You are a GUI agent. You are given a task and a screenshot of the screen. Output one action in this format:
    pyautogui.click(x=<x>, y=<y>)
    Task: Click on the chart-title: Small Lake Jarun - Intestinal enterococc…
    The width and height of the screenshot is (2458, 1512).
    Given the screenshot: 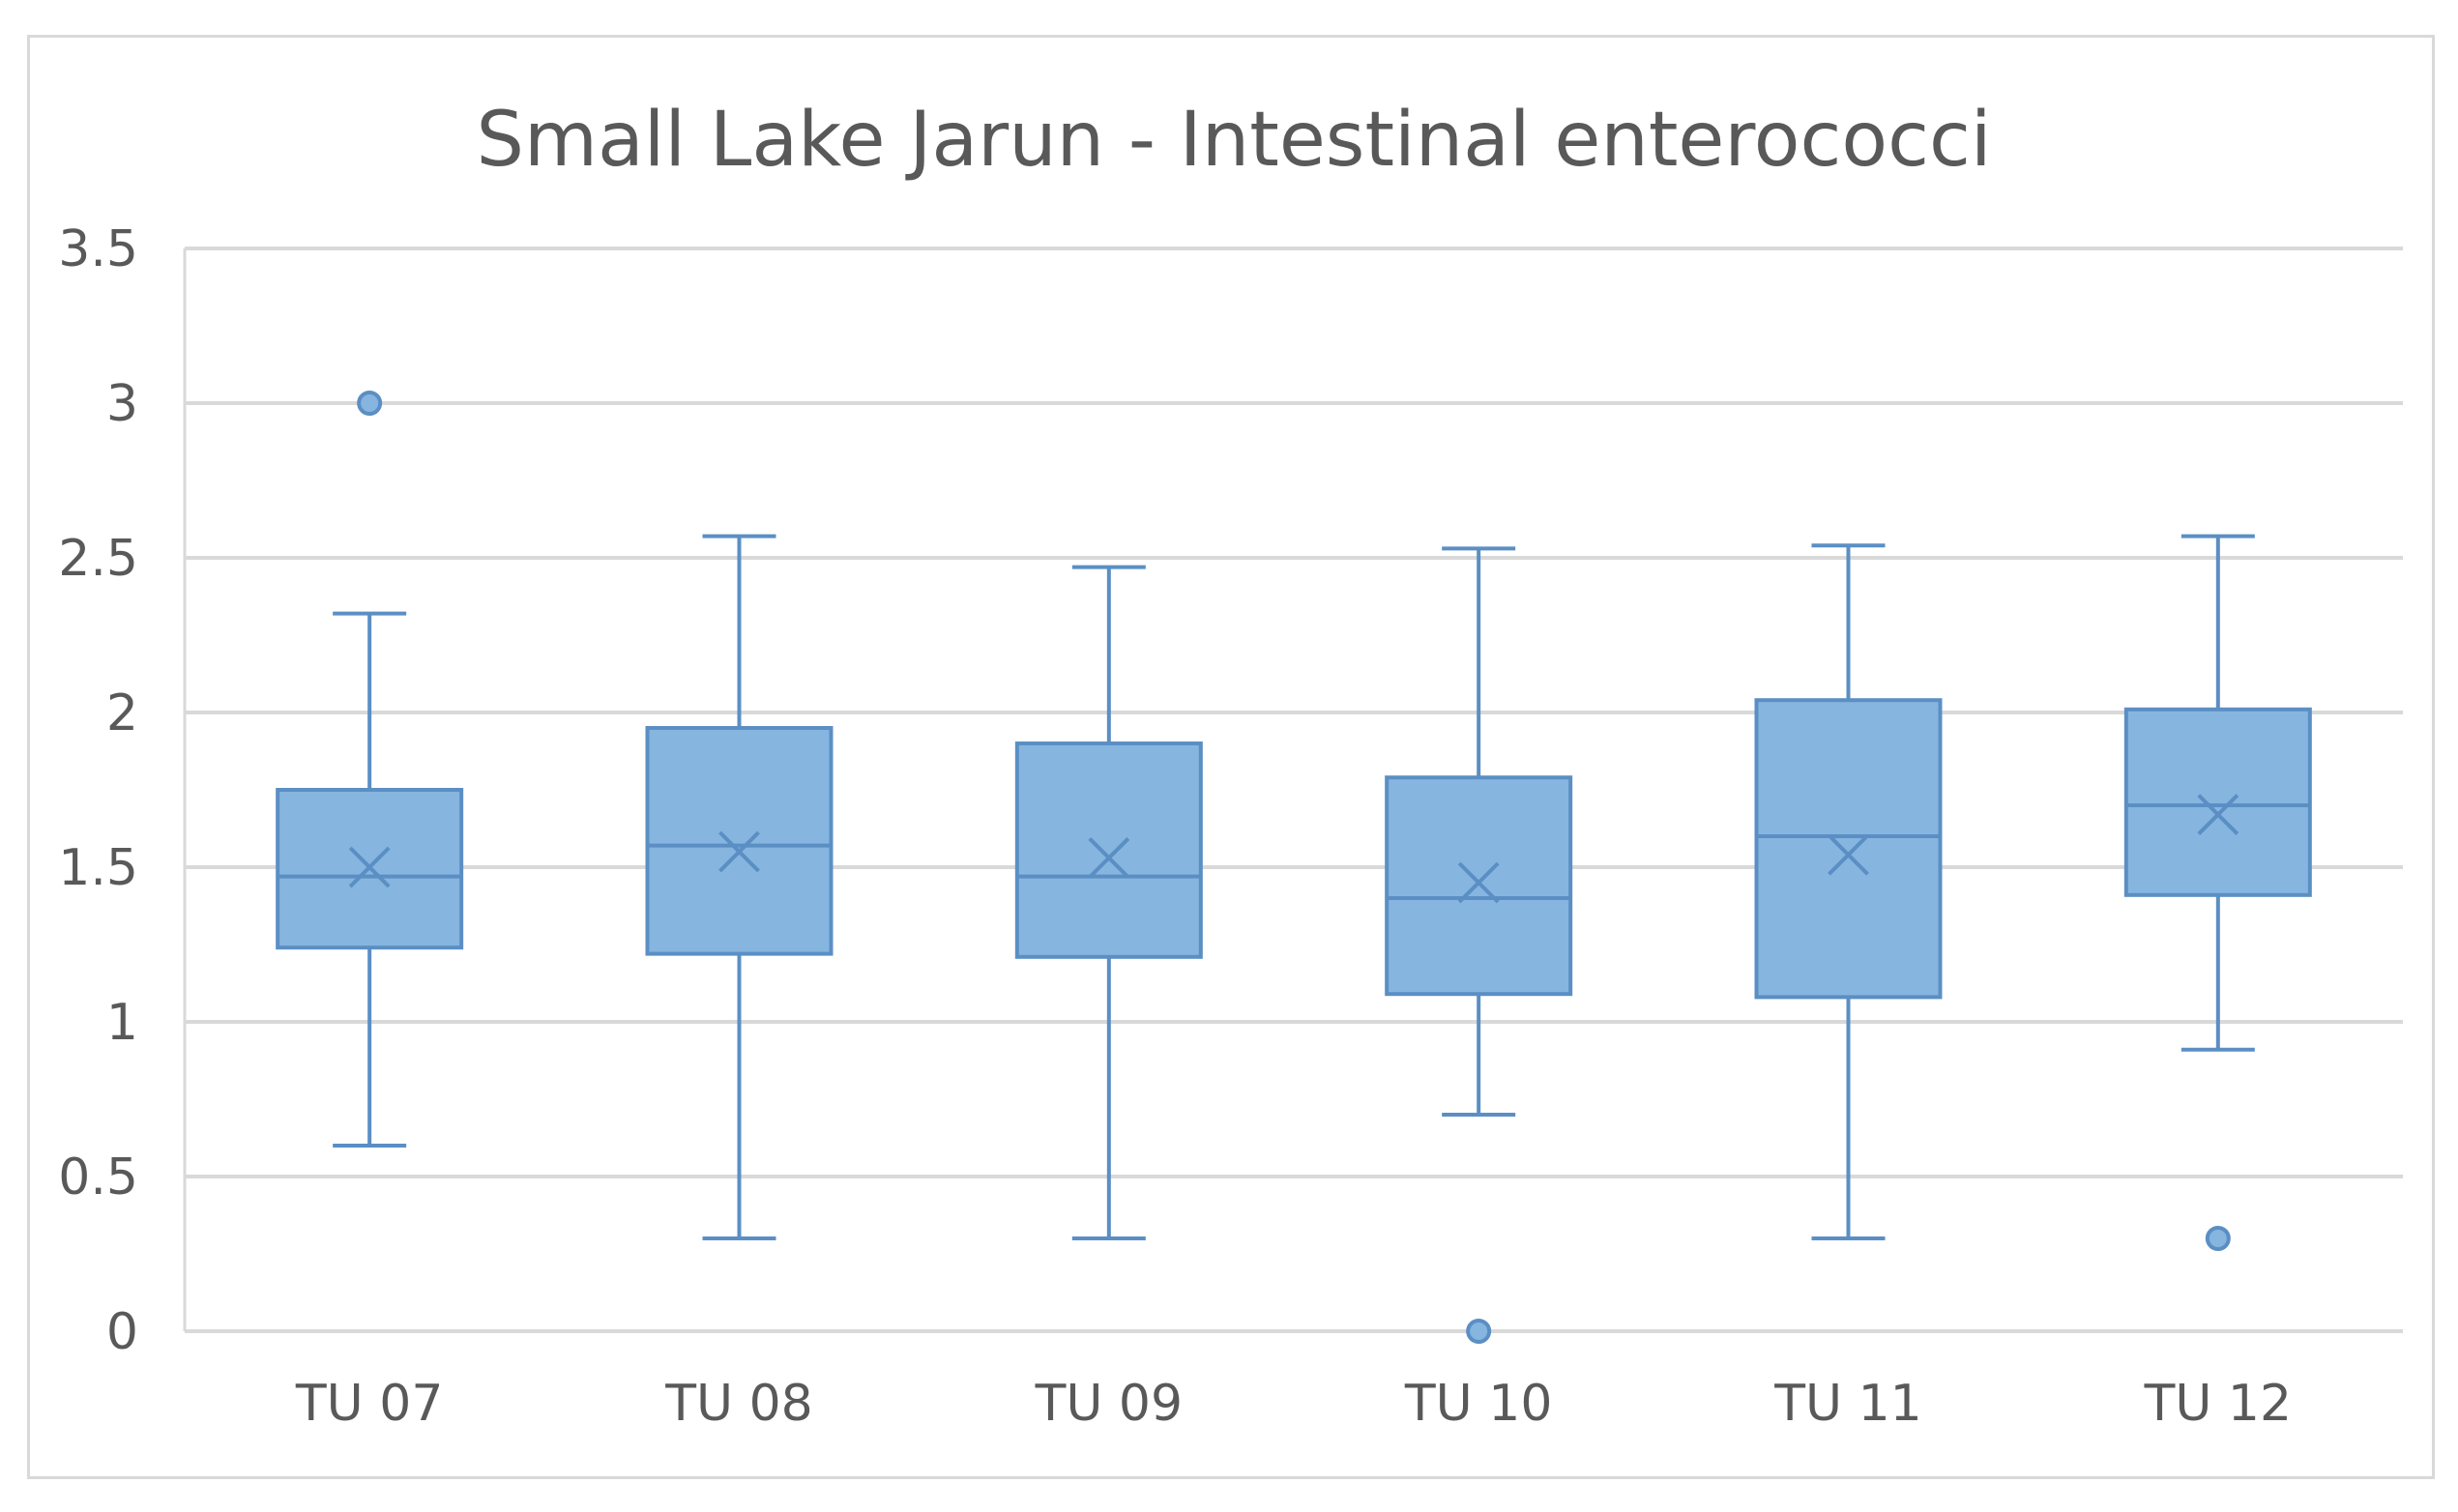 What is the action you would take?
    pyautogui.click(x=1234, y=140)
    